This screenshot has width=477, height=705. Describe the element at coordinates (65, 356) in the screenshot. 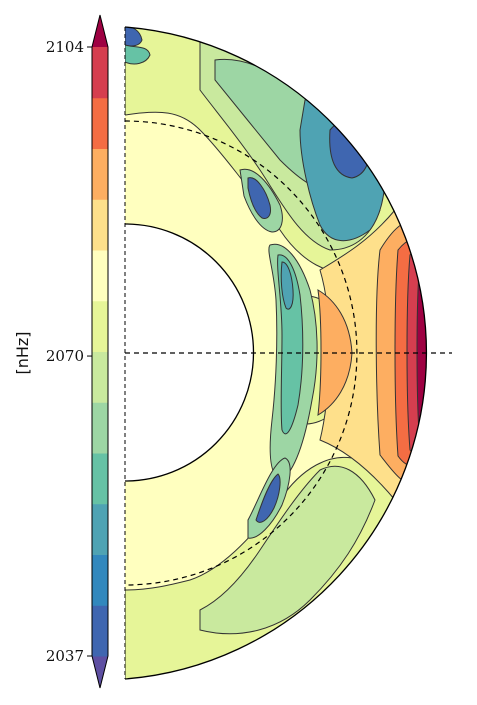

I see `colorbar-tick-label: 2070` at that location.